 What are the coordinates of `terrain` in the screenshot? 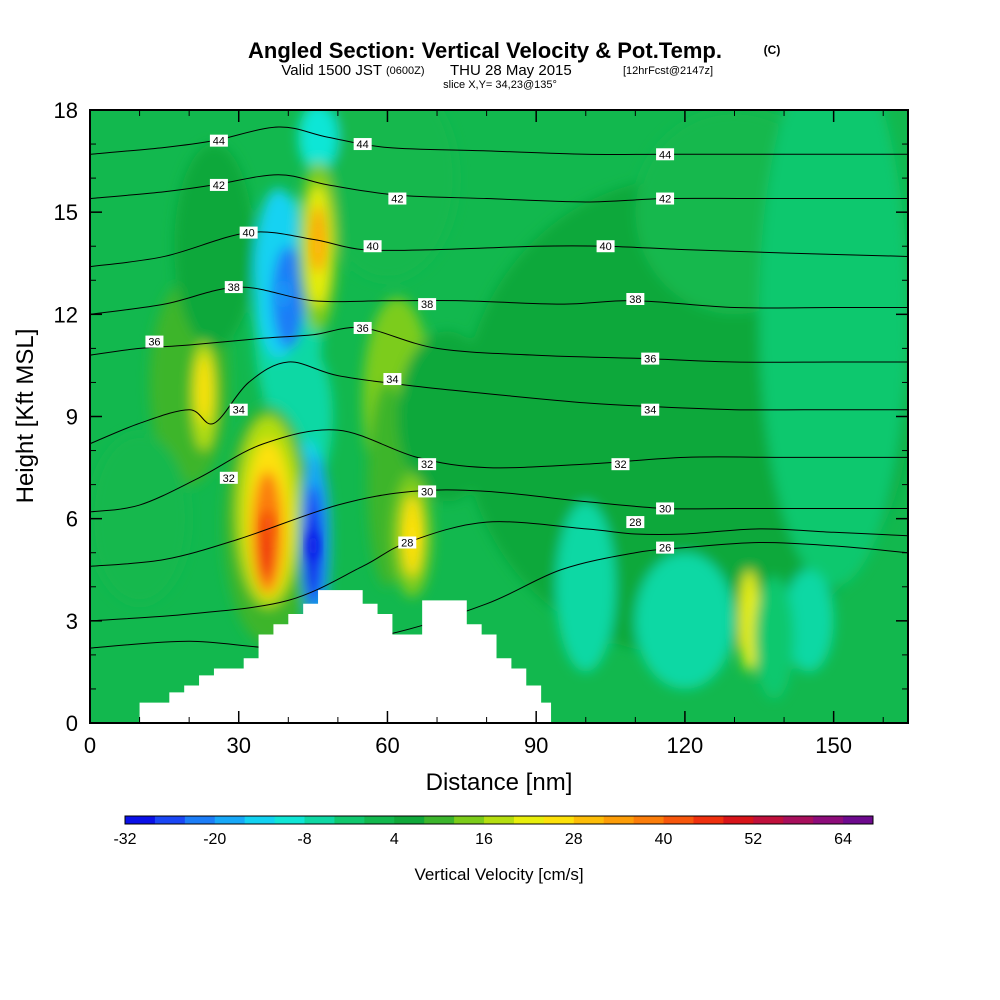 It's located at (345, 656).